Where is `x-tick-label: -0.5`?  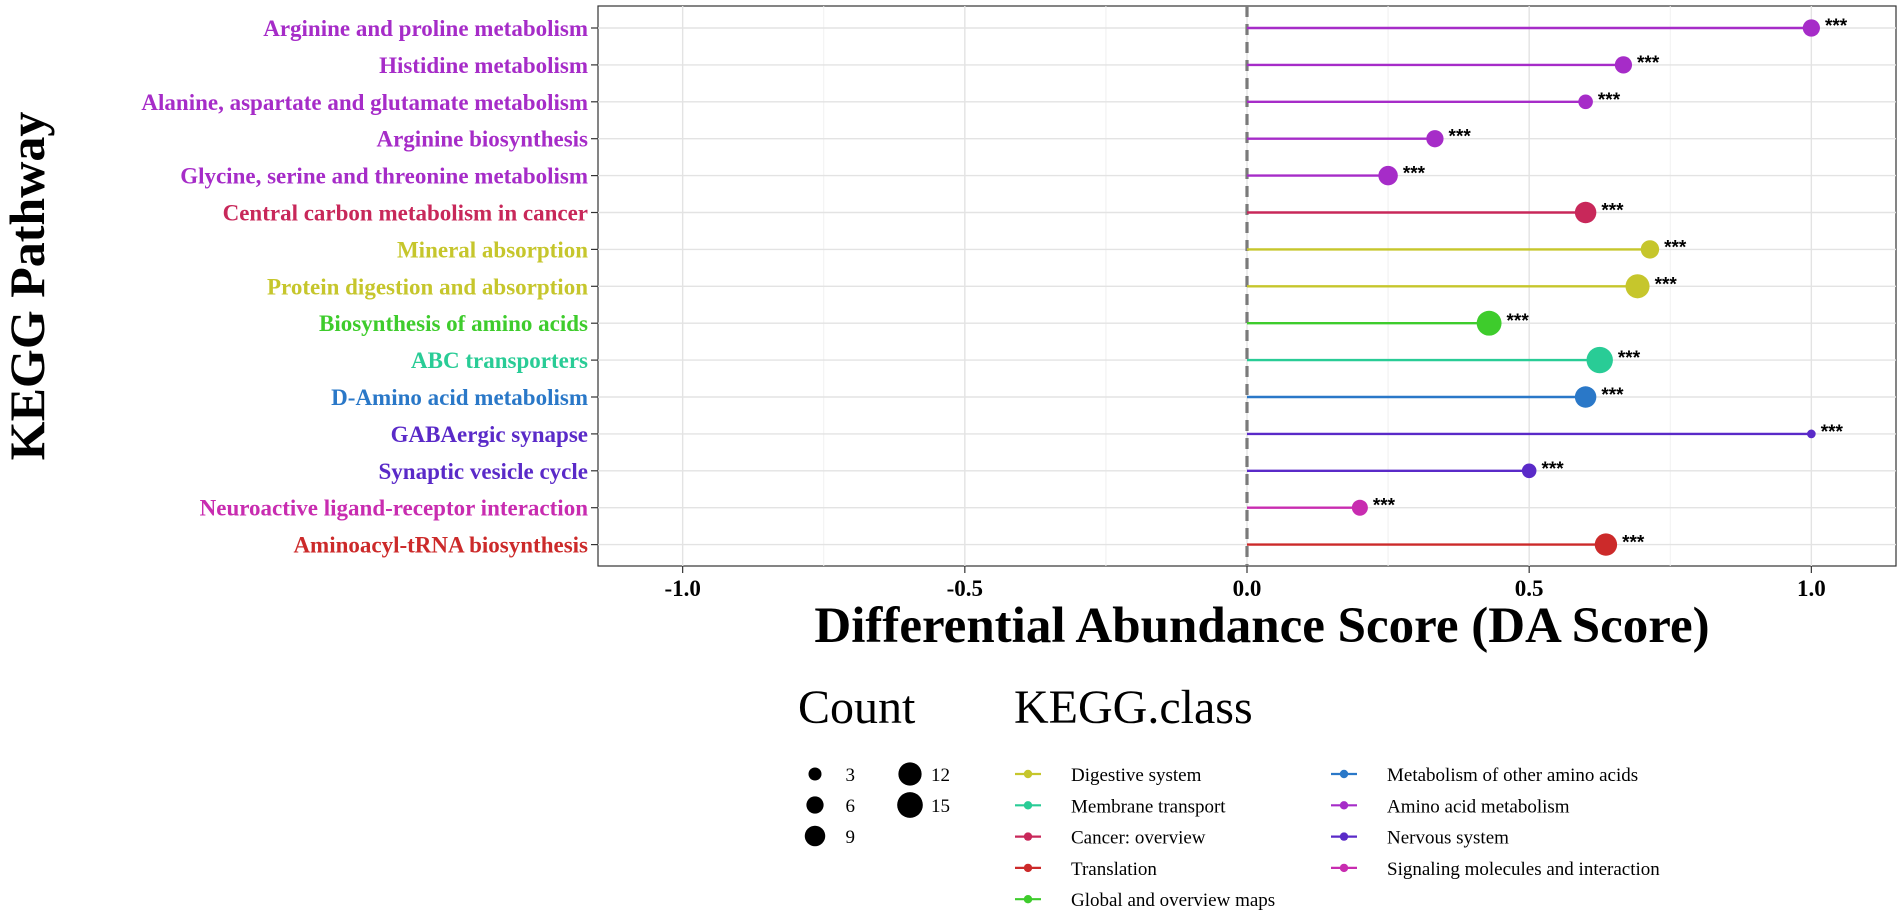 x-tick-label: -0.5 is located at coordinates (965, 588).